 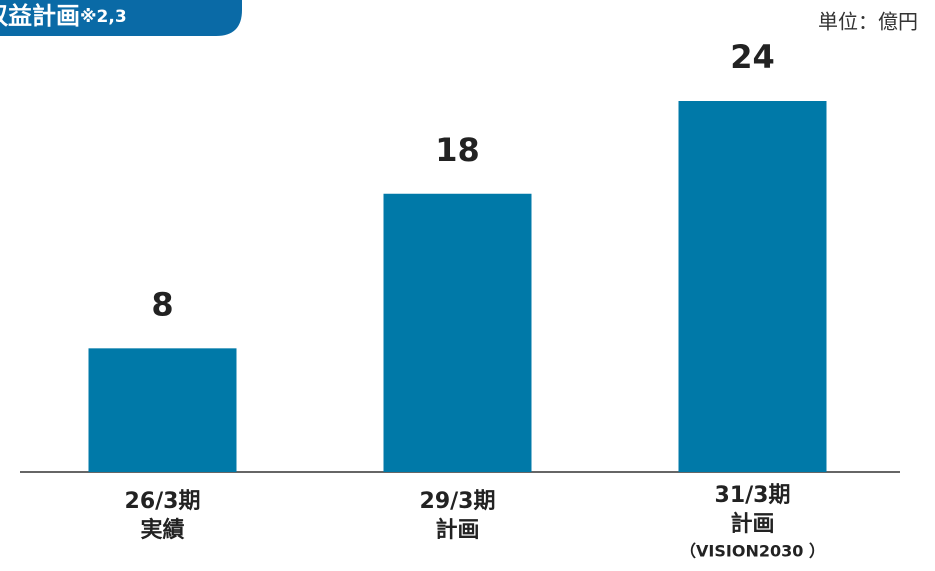 What do you see at coordinates (163, 501) in the screenshot?
I see `x-tick-label: 26/3期` at bounding box center [163, 501].